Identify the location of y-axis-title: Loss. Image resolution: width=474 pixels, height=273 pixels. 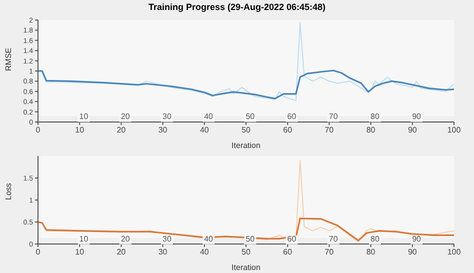
(8, 191).